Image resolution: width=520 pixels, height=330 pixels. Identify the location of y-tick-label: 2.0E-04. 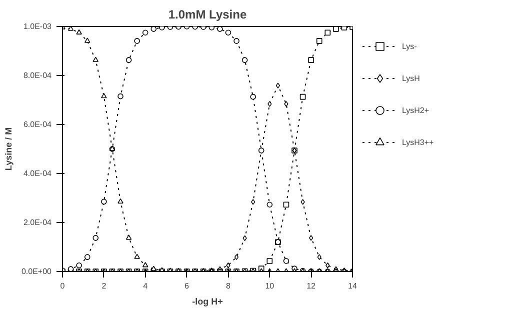
(37, 222).